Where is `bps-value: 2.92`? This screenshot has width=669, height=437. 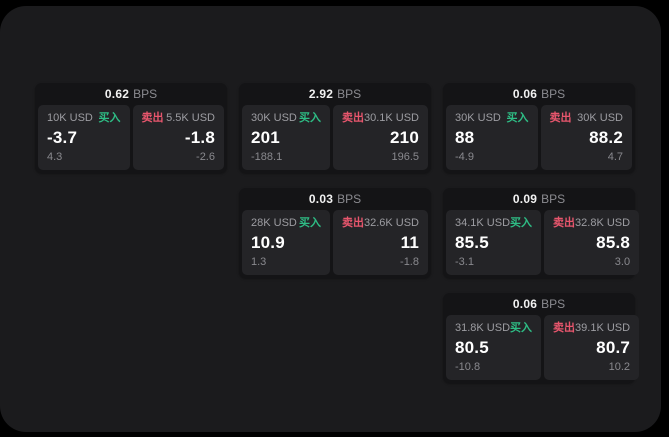
bps-value: 2.92 is located at coordinates (321, 94).